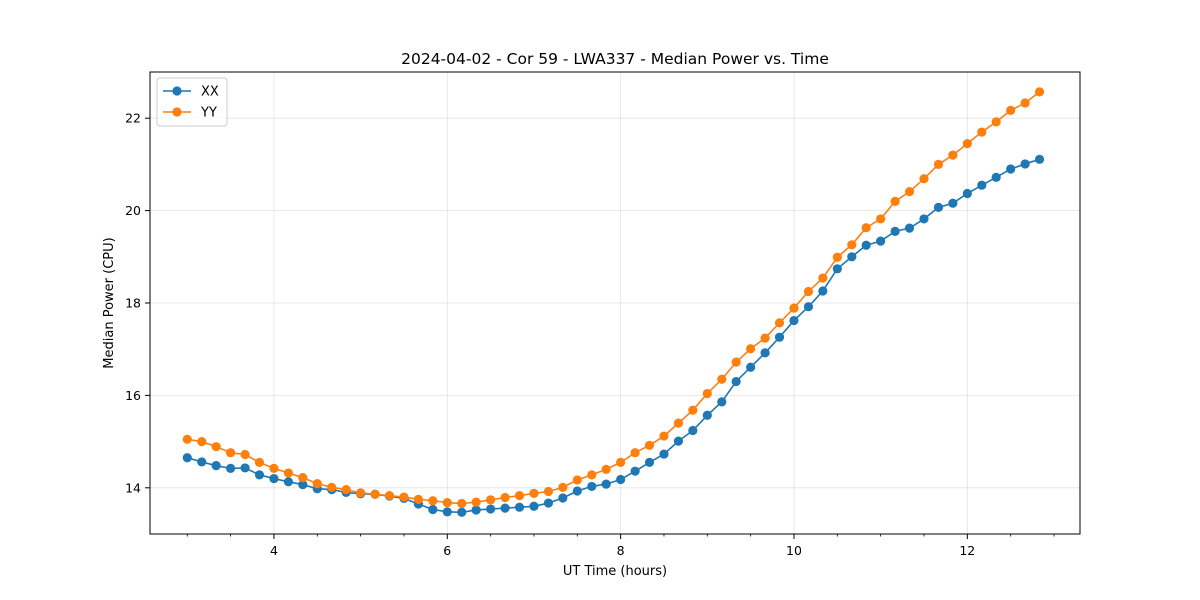 The height and width of the screenshot is (600, 1200). I want to click on y-axis: 14 16 18 20 22, so click(137, 303).